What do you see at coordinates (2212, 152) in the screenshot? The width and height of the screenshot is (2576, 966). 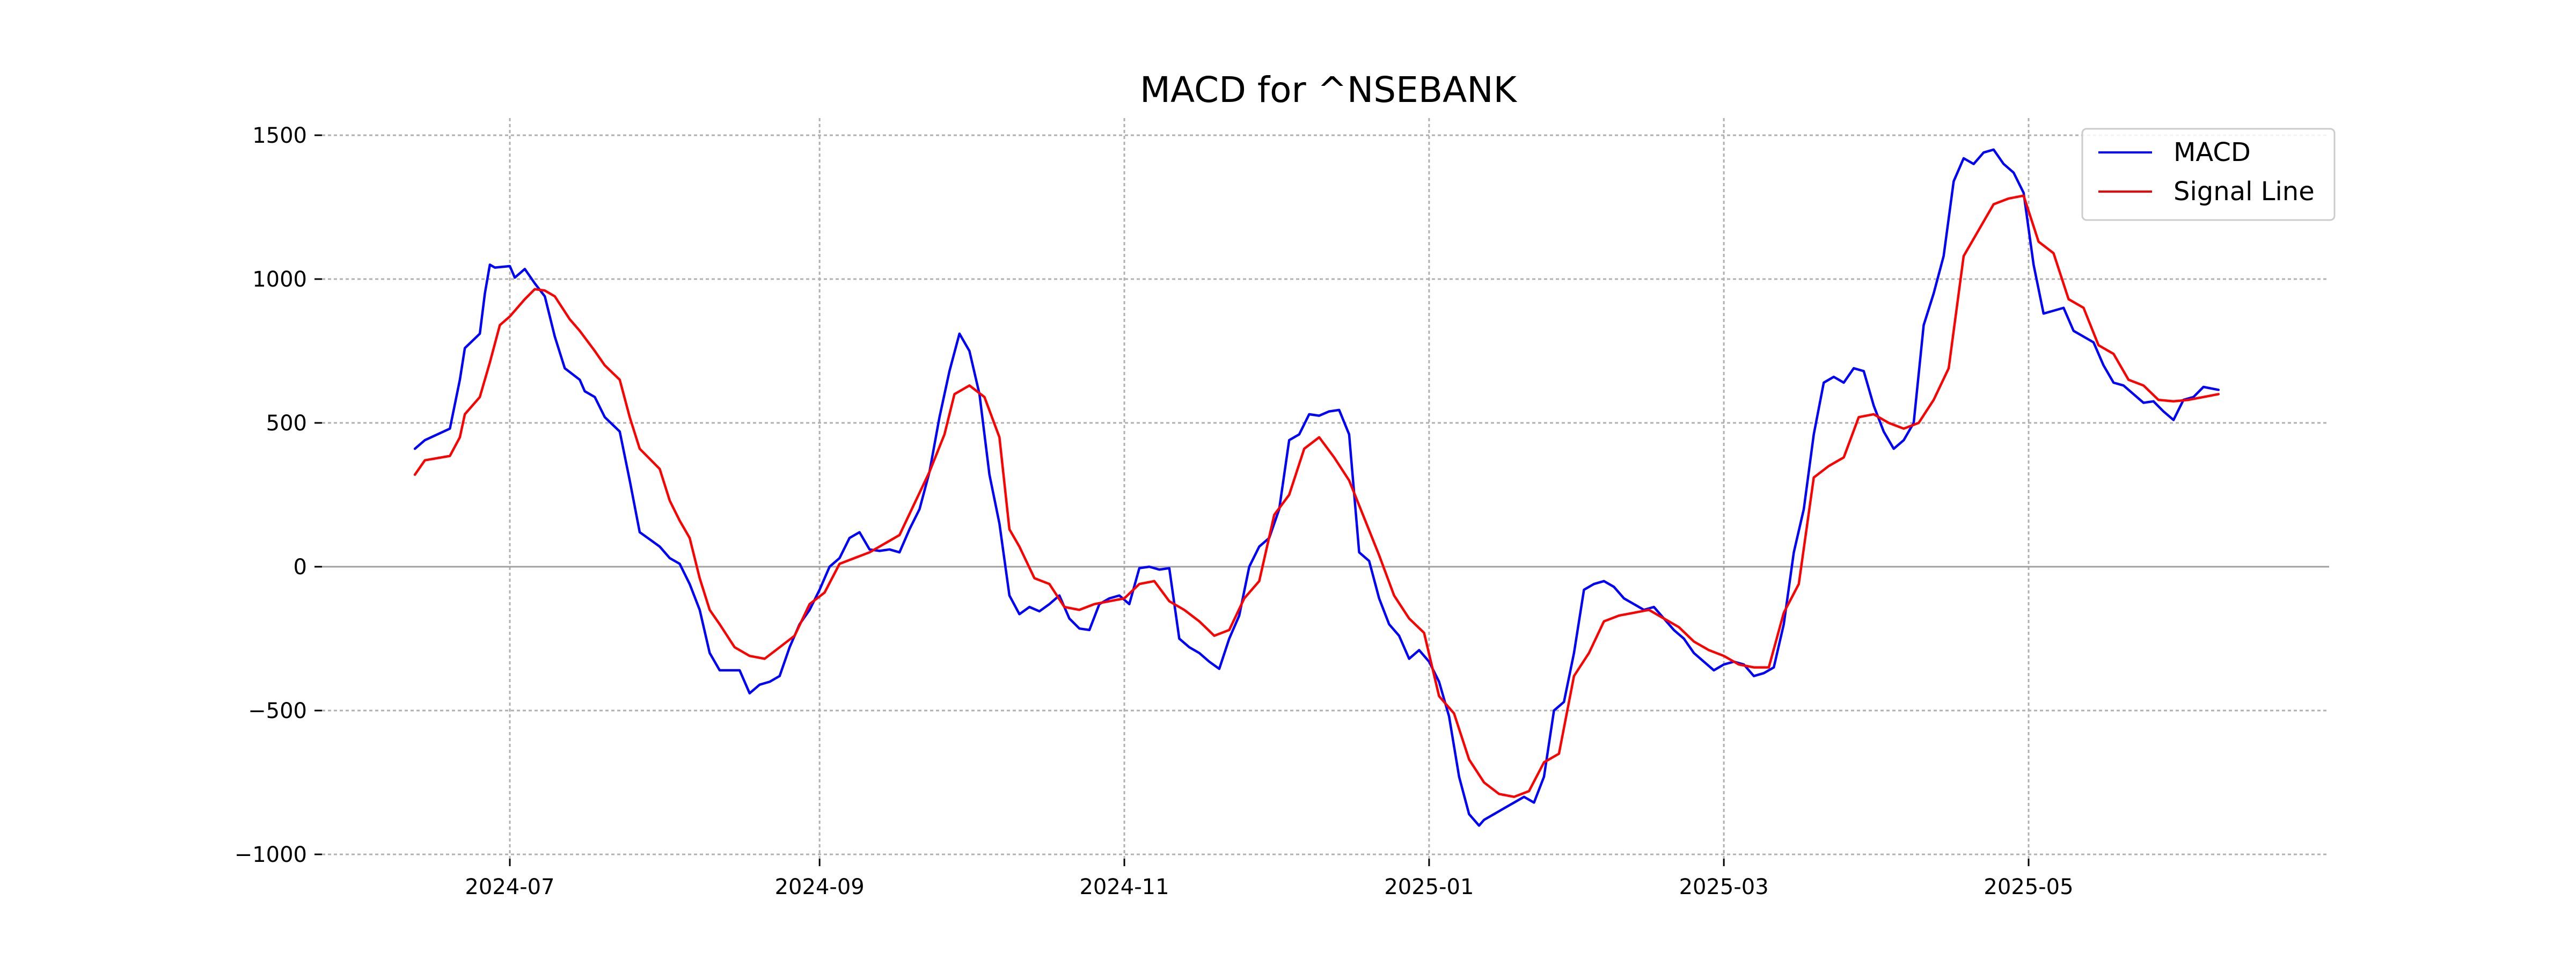 I see `legend-label-macd: MACD` at bounding box center [2212, 152].